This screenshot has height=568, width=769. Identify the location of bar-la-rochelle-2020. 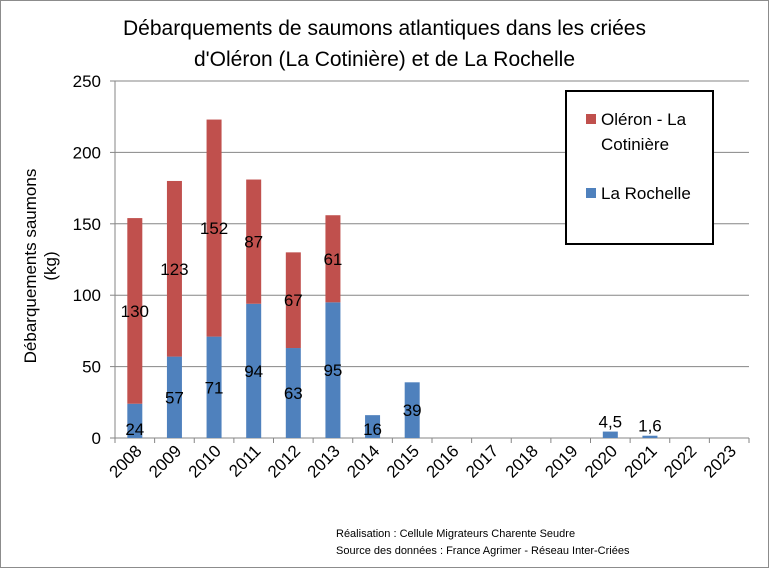
(610, 434).